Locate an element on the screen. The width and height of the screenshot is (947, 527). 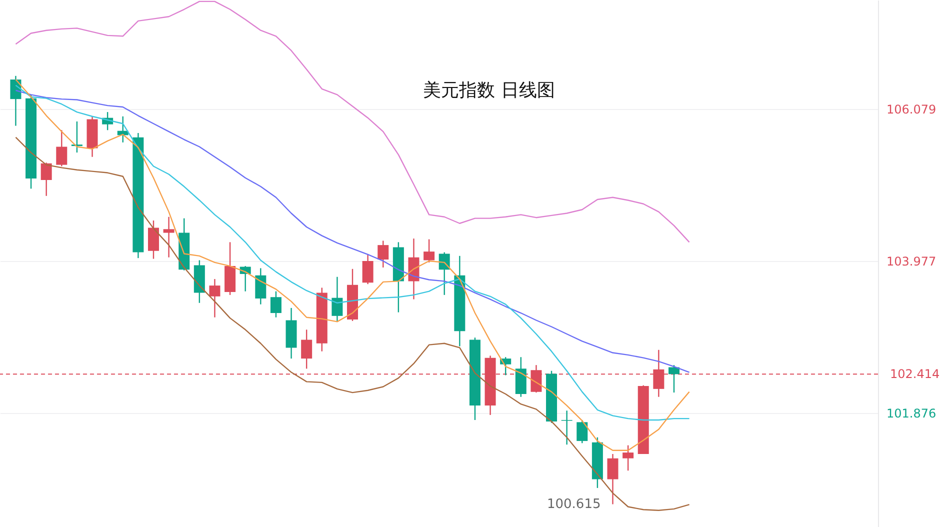
y-tick-label: 103.977 is located at coordinates (911, 261).